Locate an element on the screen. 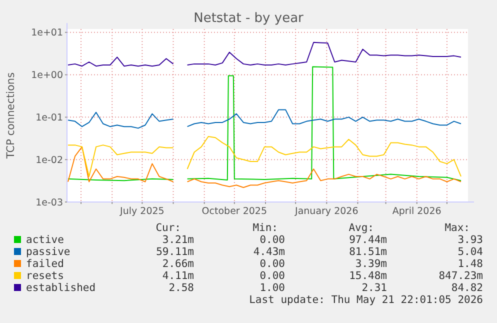 This screenshot has width=497, height=323. text: 15.48m is located at coordinates (368, 276).